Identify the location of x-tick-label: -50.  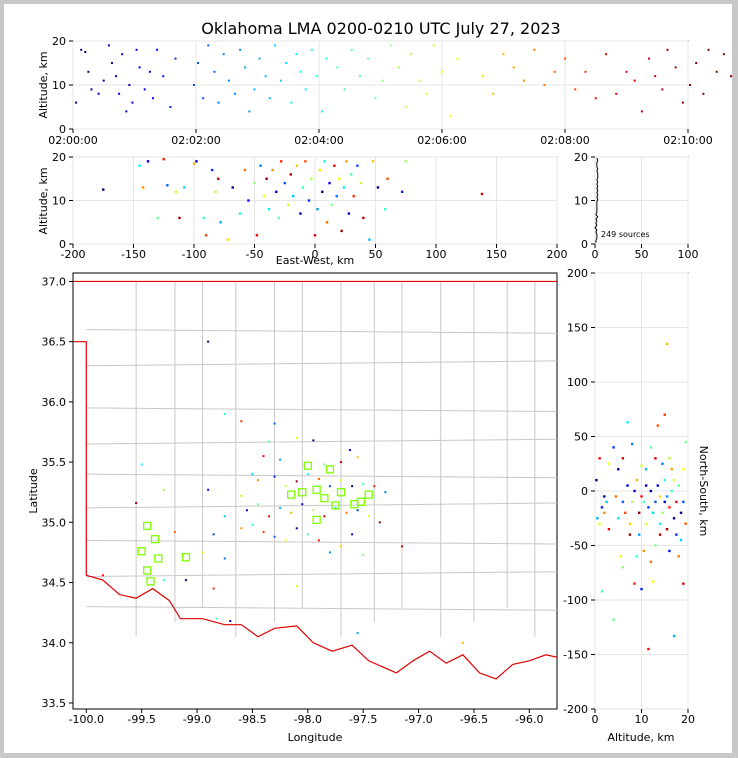
(255, 254).